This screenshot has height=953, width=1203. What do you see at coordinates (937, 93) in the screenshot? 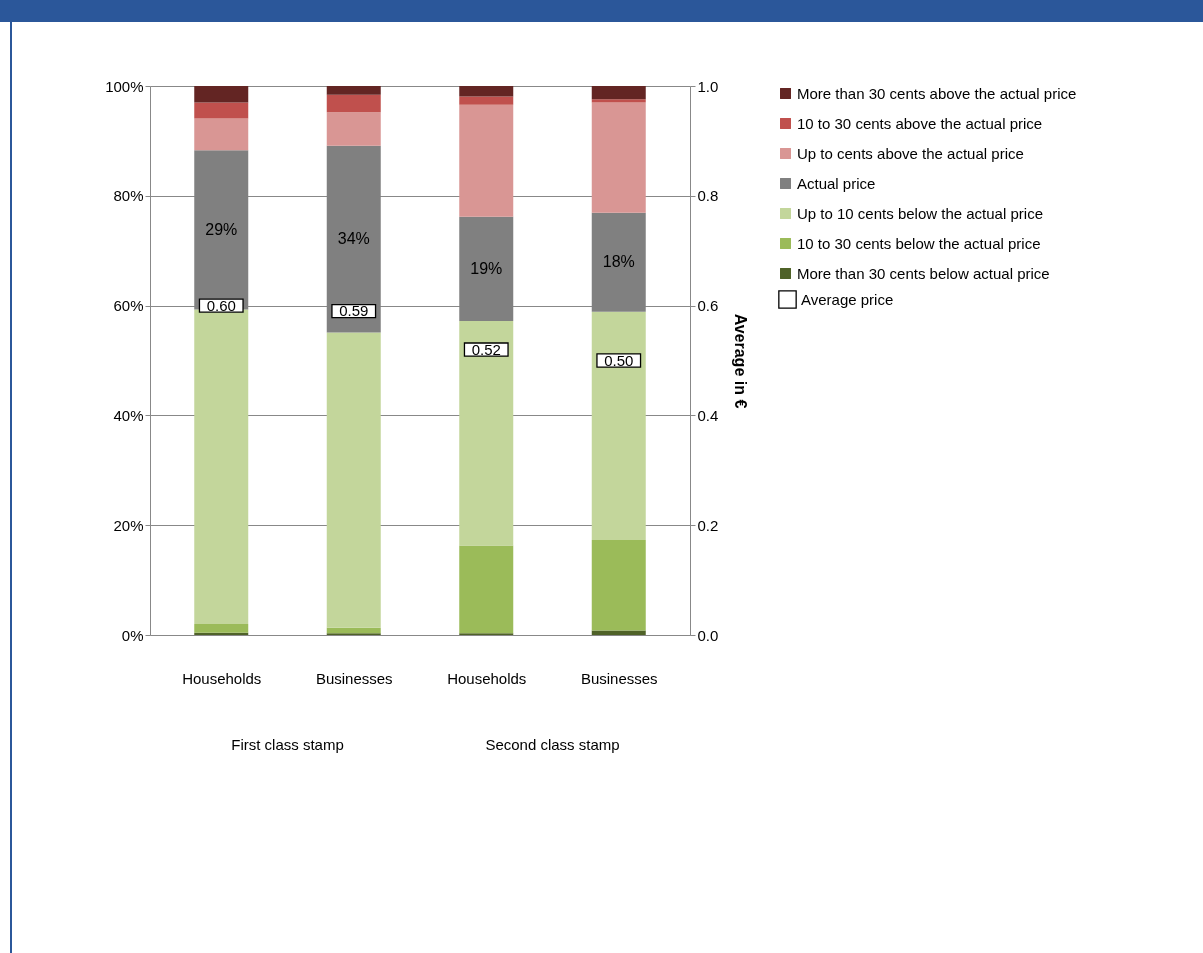
I see `legend-label: More than 30 cents above the actual price` at bounding box center [937, 93].